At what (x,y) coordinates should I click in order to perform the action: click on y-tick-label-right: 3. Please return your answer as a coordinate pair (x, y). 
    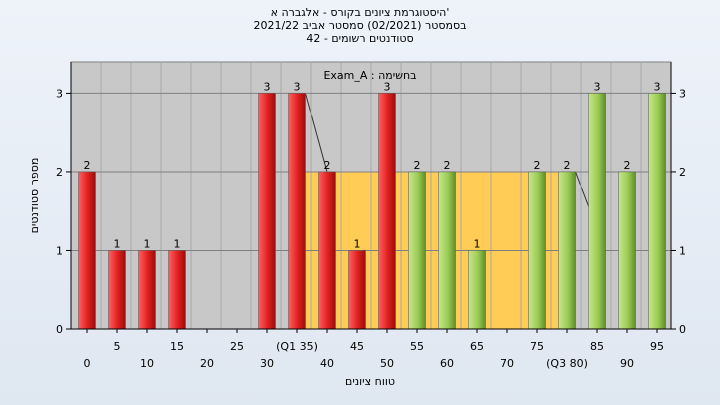
    Looking at the image, I should click on (682, 93).